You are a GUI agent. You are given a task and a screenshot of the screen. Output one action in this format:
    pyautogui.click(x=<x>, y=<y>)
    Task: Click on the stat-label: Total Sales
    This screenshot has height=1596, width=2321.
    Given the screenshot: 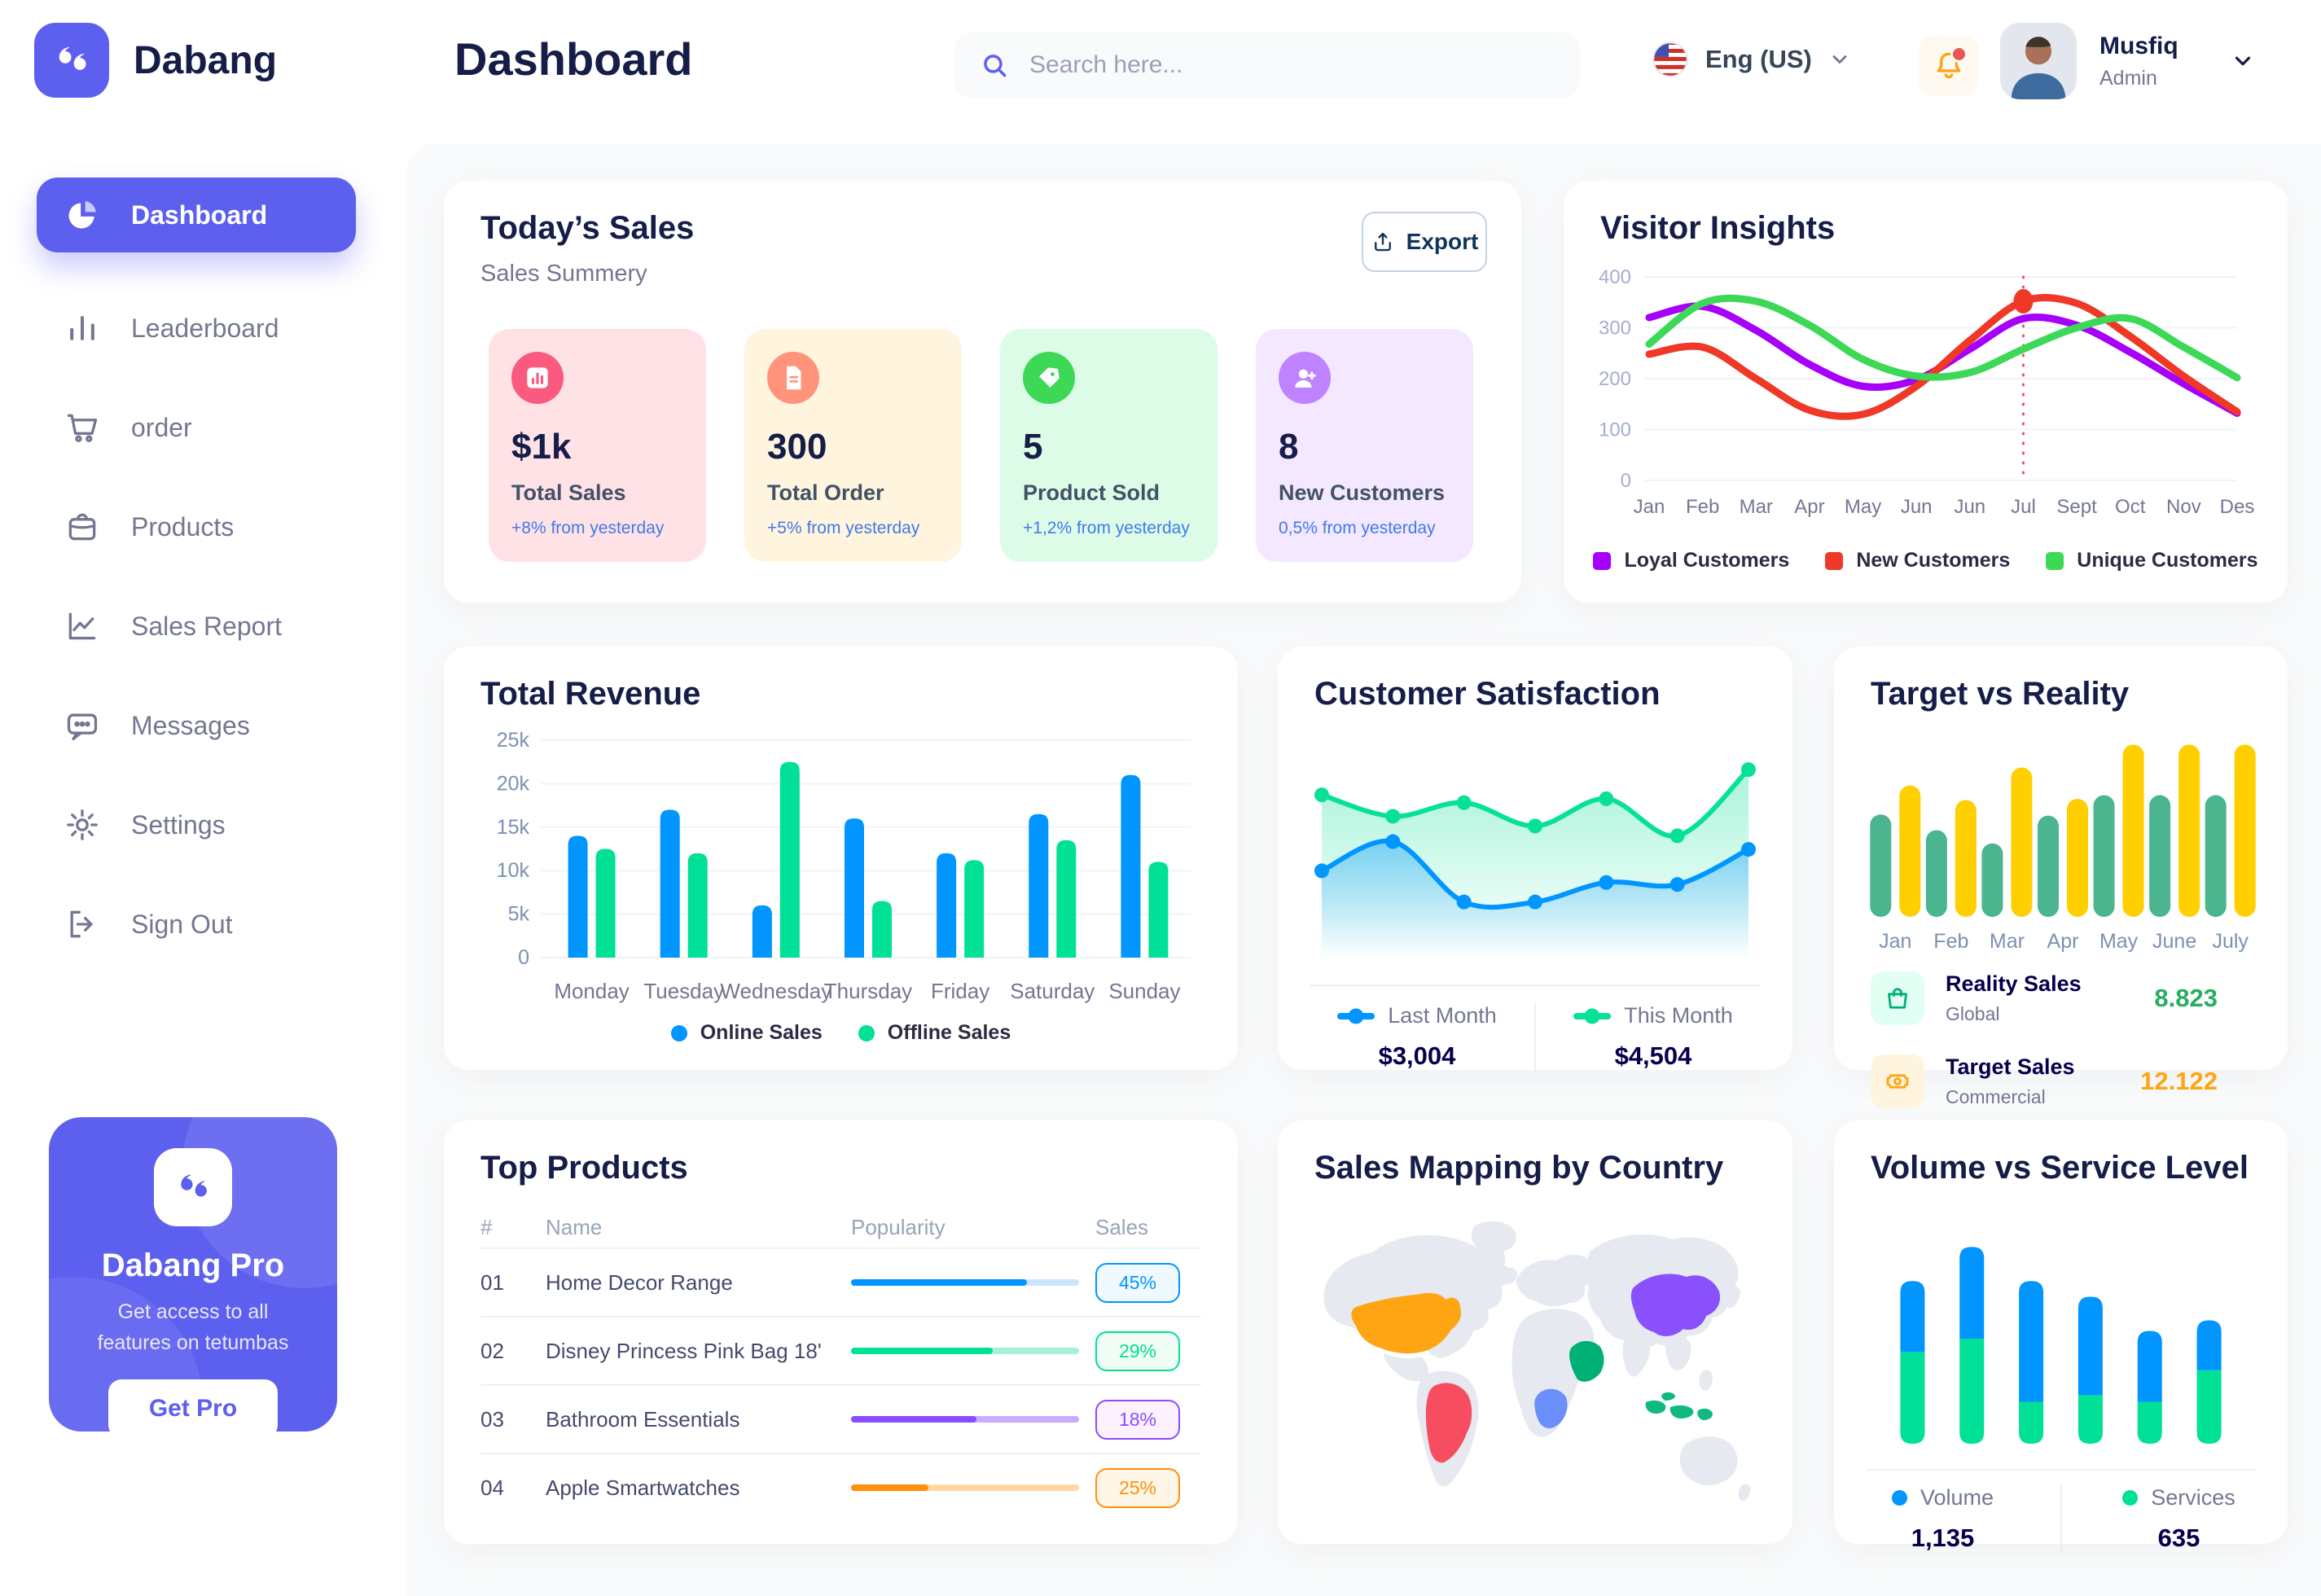 What is the action you would take?
    pyautogui.click(x=568, y=493)
    